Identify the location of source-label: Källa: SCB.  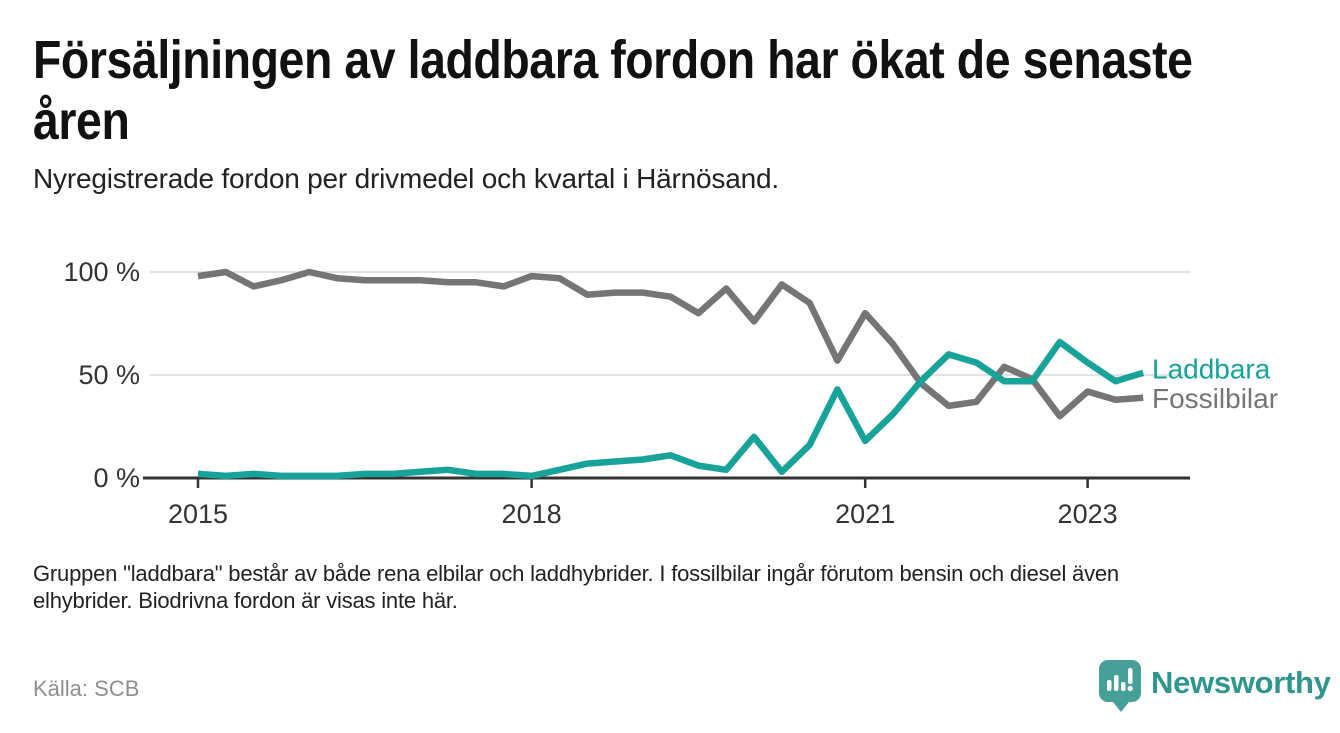
(86, 688).